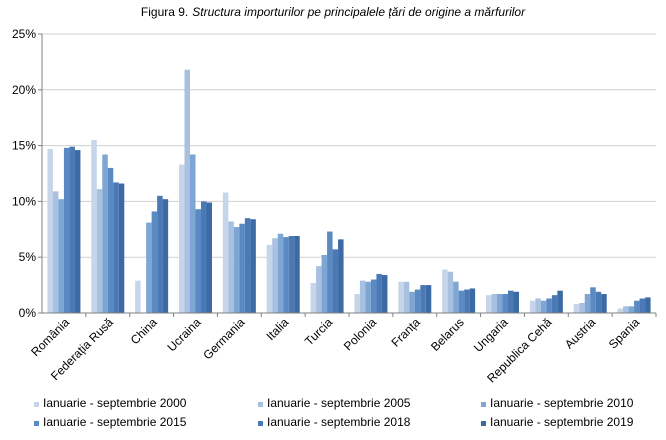 This screenshot has width=666, height=440. Describe the element at coordinates (24, 146) in the screenshot. I see `y-tick-label-3: 15%` at that location.